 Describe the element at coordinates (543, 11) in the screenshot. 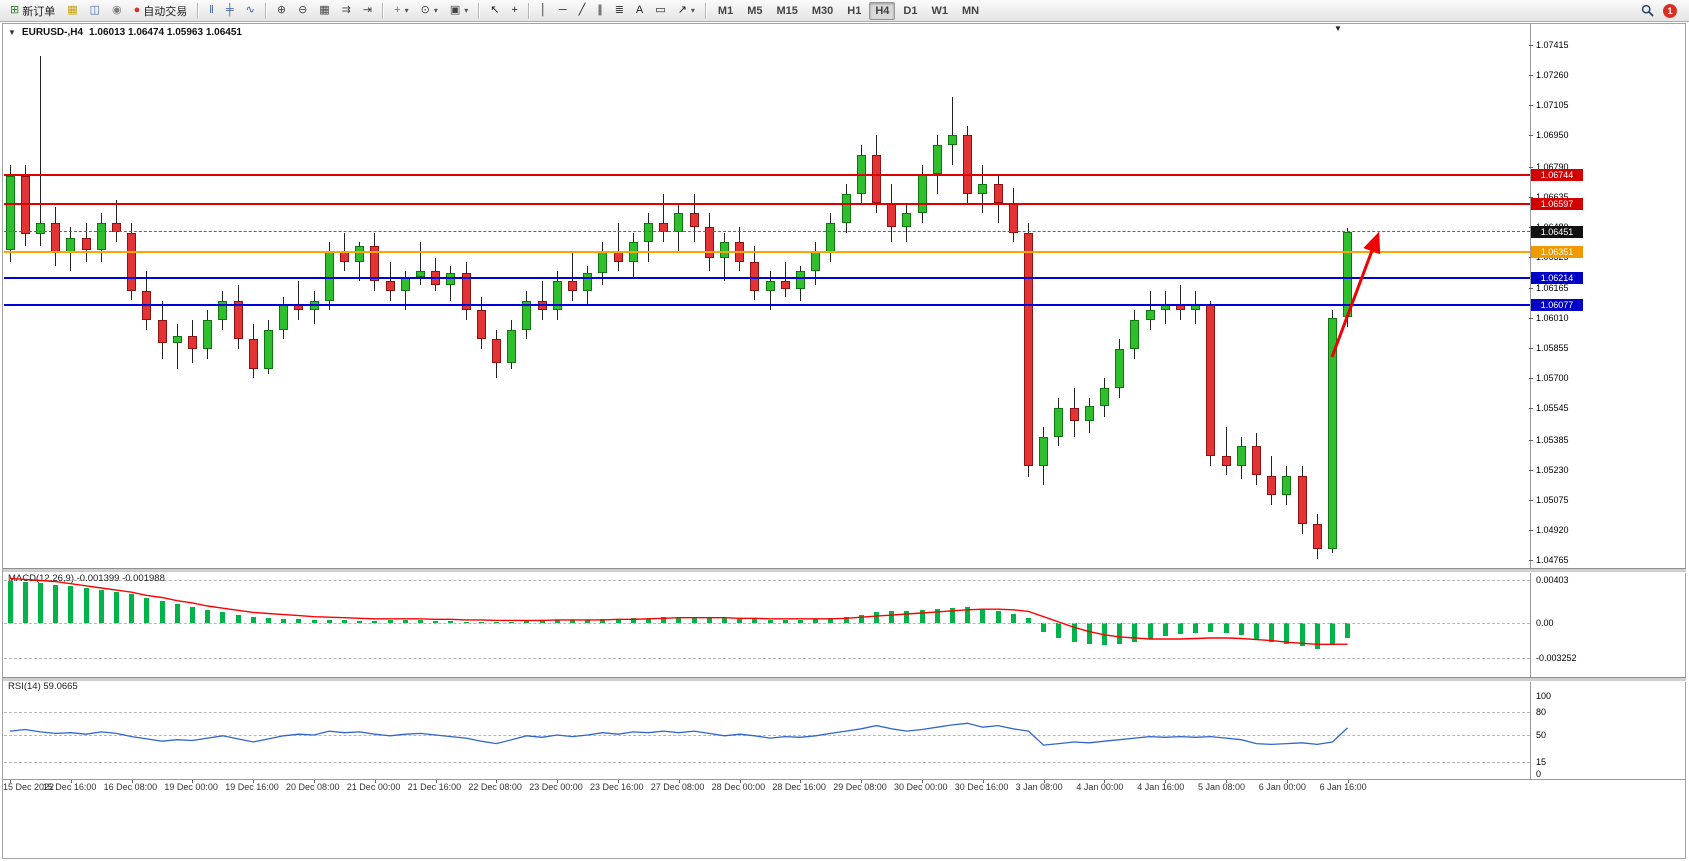

I see `vertical-line-button: │` at that location.